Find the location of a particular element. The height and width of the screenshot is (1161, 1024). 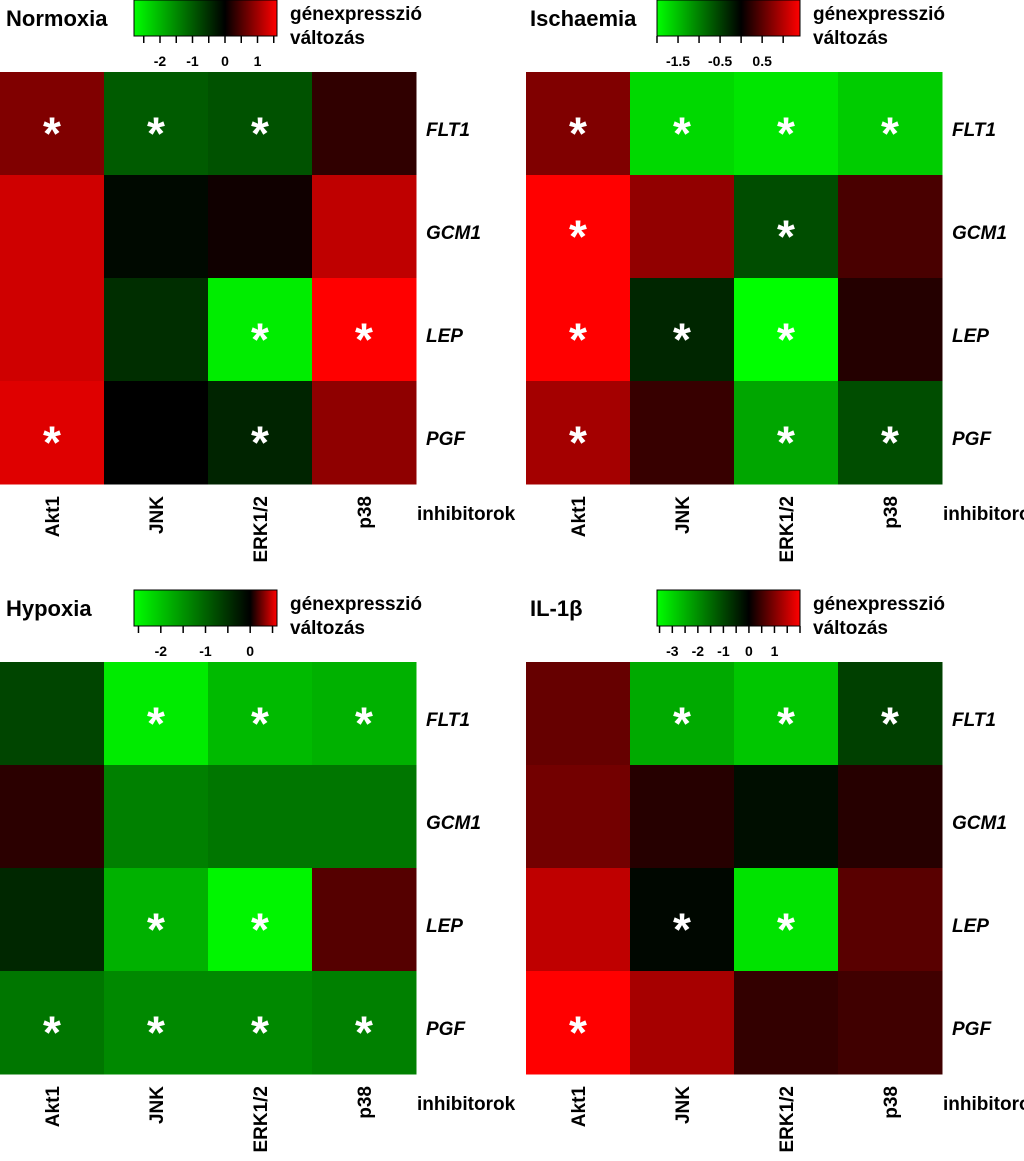

panel-title: Normoxia is located at coordinates (57, 18).